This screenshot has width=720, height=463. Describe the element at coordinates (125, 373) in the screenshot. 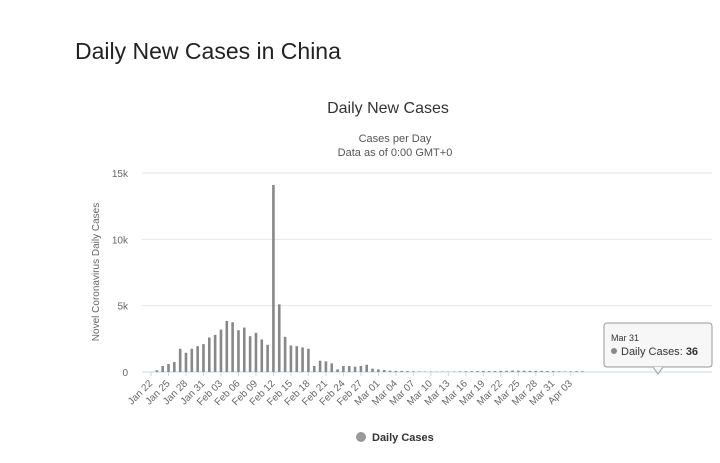

I see `y-tick-label: 0` at that location.